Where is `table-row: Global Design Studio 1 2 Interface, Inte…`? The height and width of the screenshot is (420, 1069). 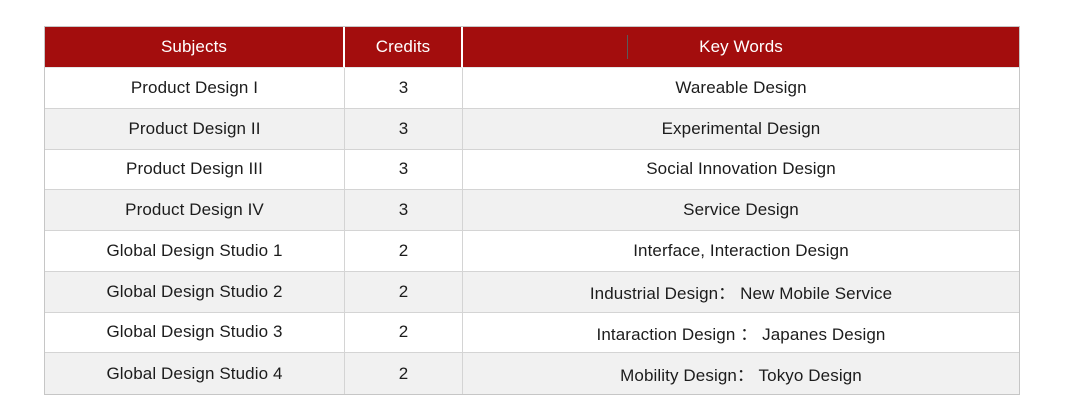 table-row: Global Design Studio 1 2 Interface, Inte… is located at coordinates (532, 251).